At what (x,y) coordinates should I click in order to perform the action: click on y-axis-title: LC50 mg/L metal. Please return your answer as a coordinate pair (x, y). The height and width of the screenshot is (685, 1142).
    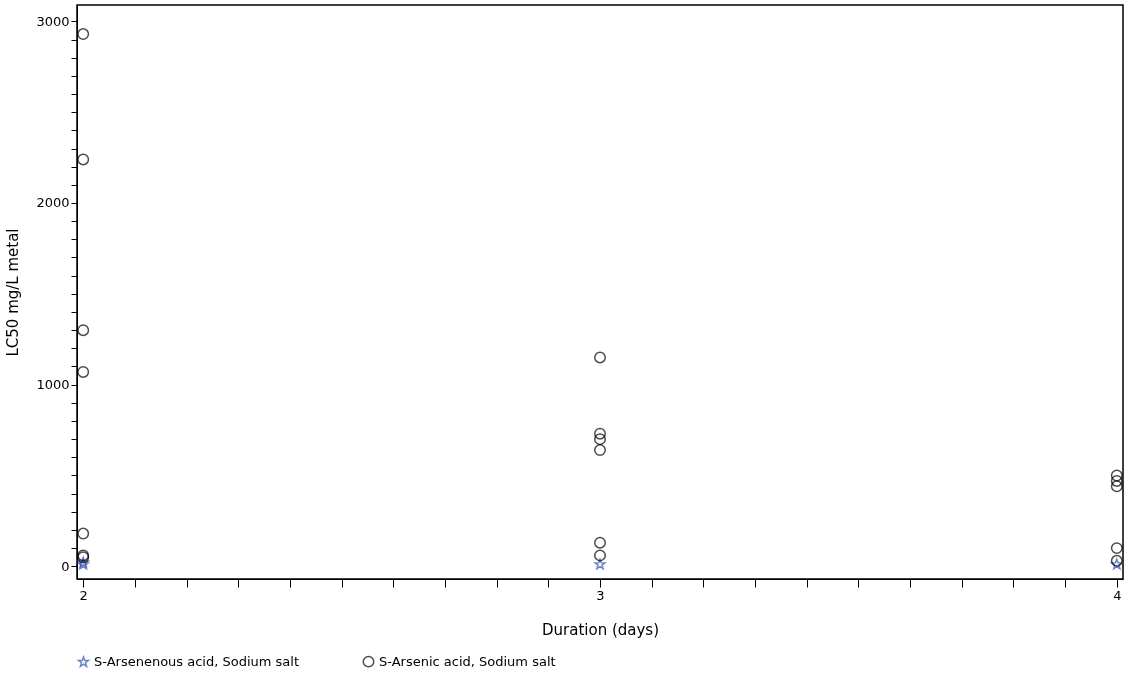
    Looking at the image, I should click on (13, 292).